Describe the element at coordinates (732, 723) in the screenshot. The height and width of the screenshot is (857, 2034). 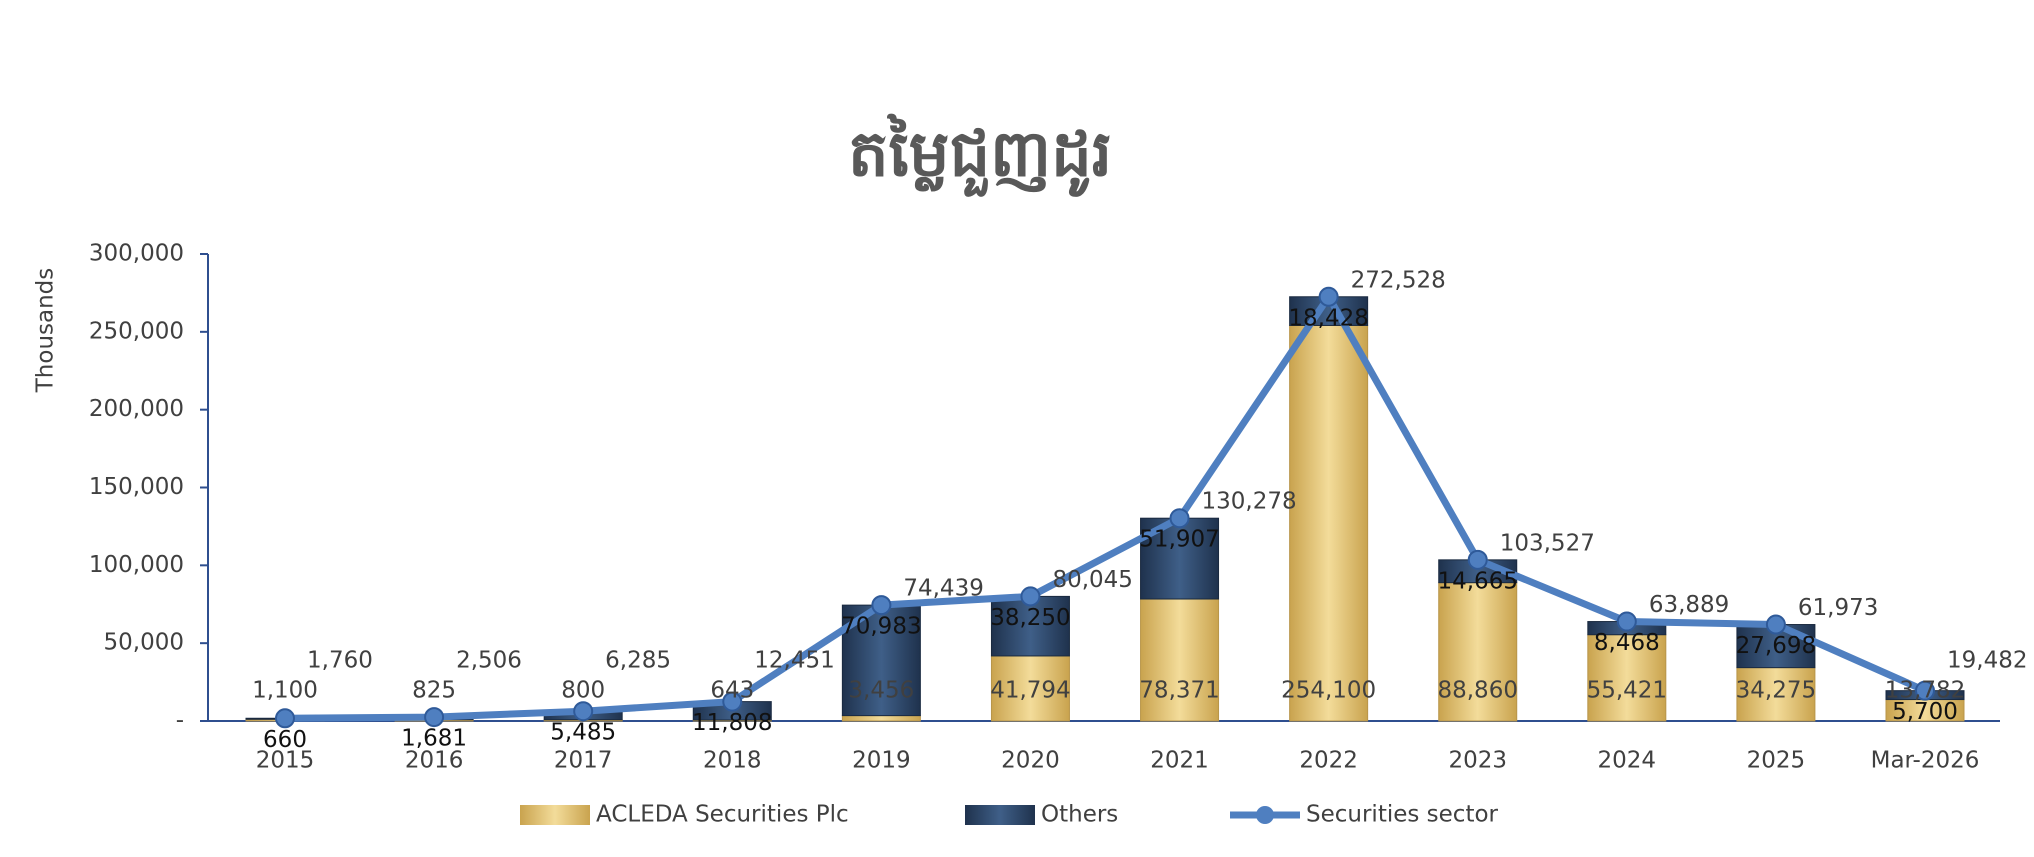
I see `data-label: 11,808` at that location.